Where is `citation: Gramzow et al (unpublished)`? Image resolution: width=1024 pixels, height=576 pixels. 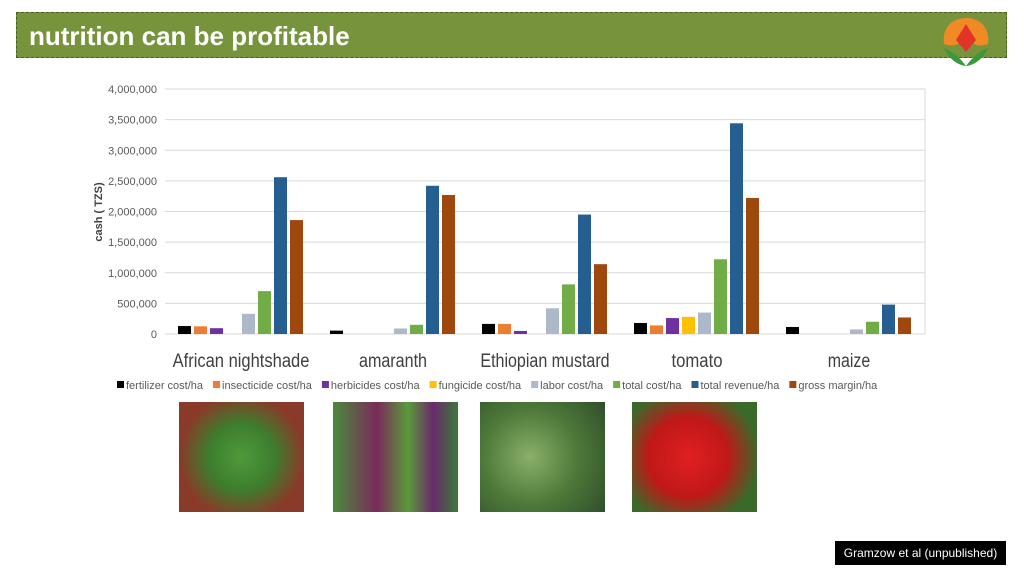 citation: Gramzow et al (unpublished) is located at coordinates (920, 553).